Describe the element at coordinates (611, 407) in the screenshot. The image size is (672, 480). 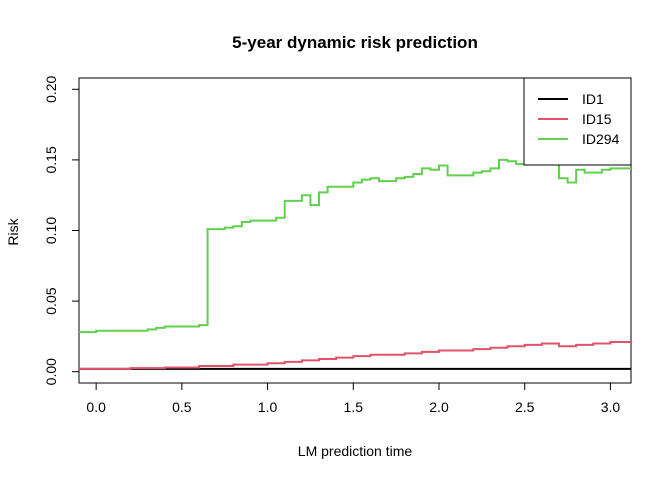
I see `x-tick-label: 3.0` at that location.